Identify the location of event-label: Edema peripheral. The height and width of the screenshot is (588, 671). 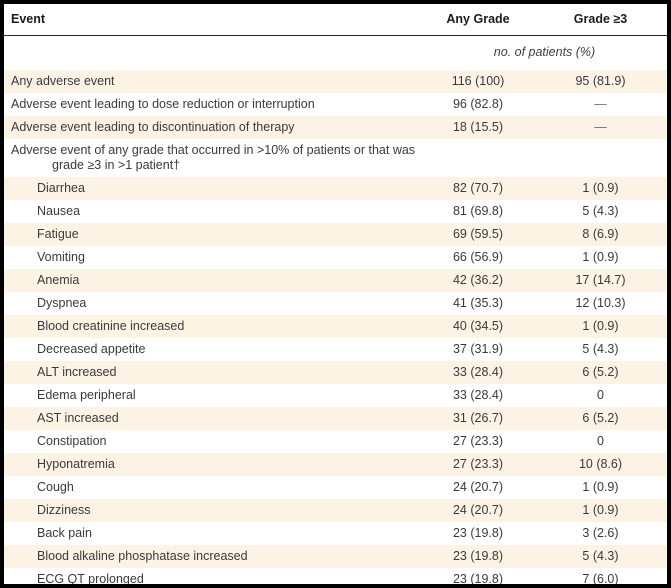
(86, 395).